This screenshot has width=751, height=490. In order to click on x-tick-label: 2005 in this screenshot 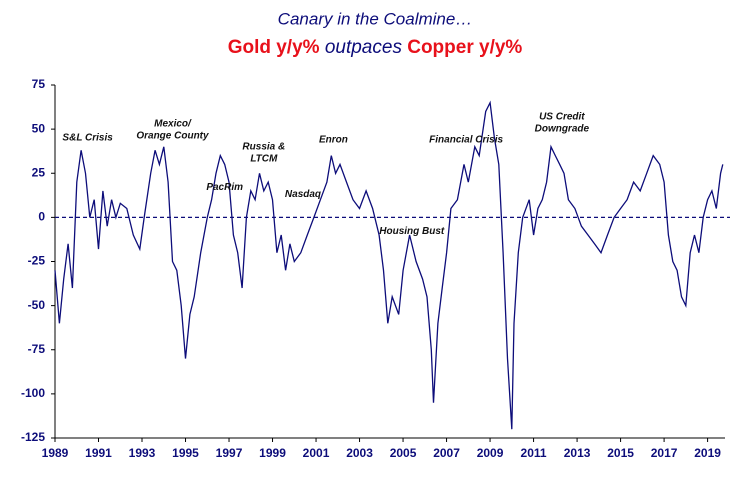, I will do `click(403, 453)`.